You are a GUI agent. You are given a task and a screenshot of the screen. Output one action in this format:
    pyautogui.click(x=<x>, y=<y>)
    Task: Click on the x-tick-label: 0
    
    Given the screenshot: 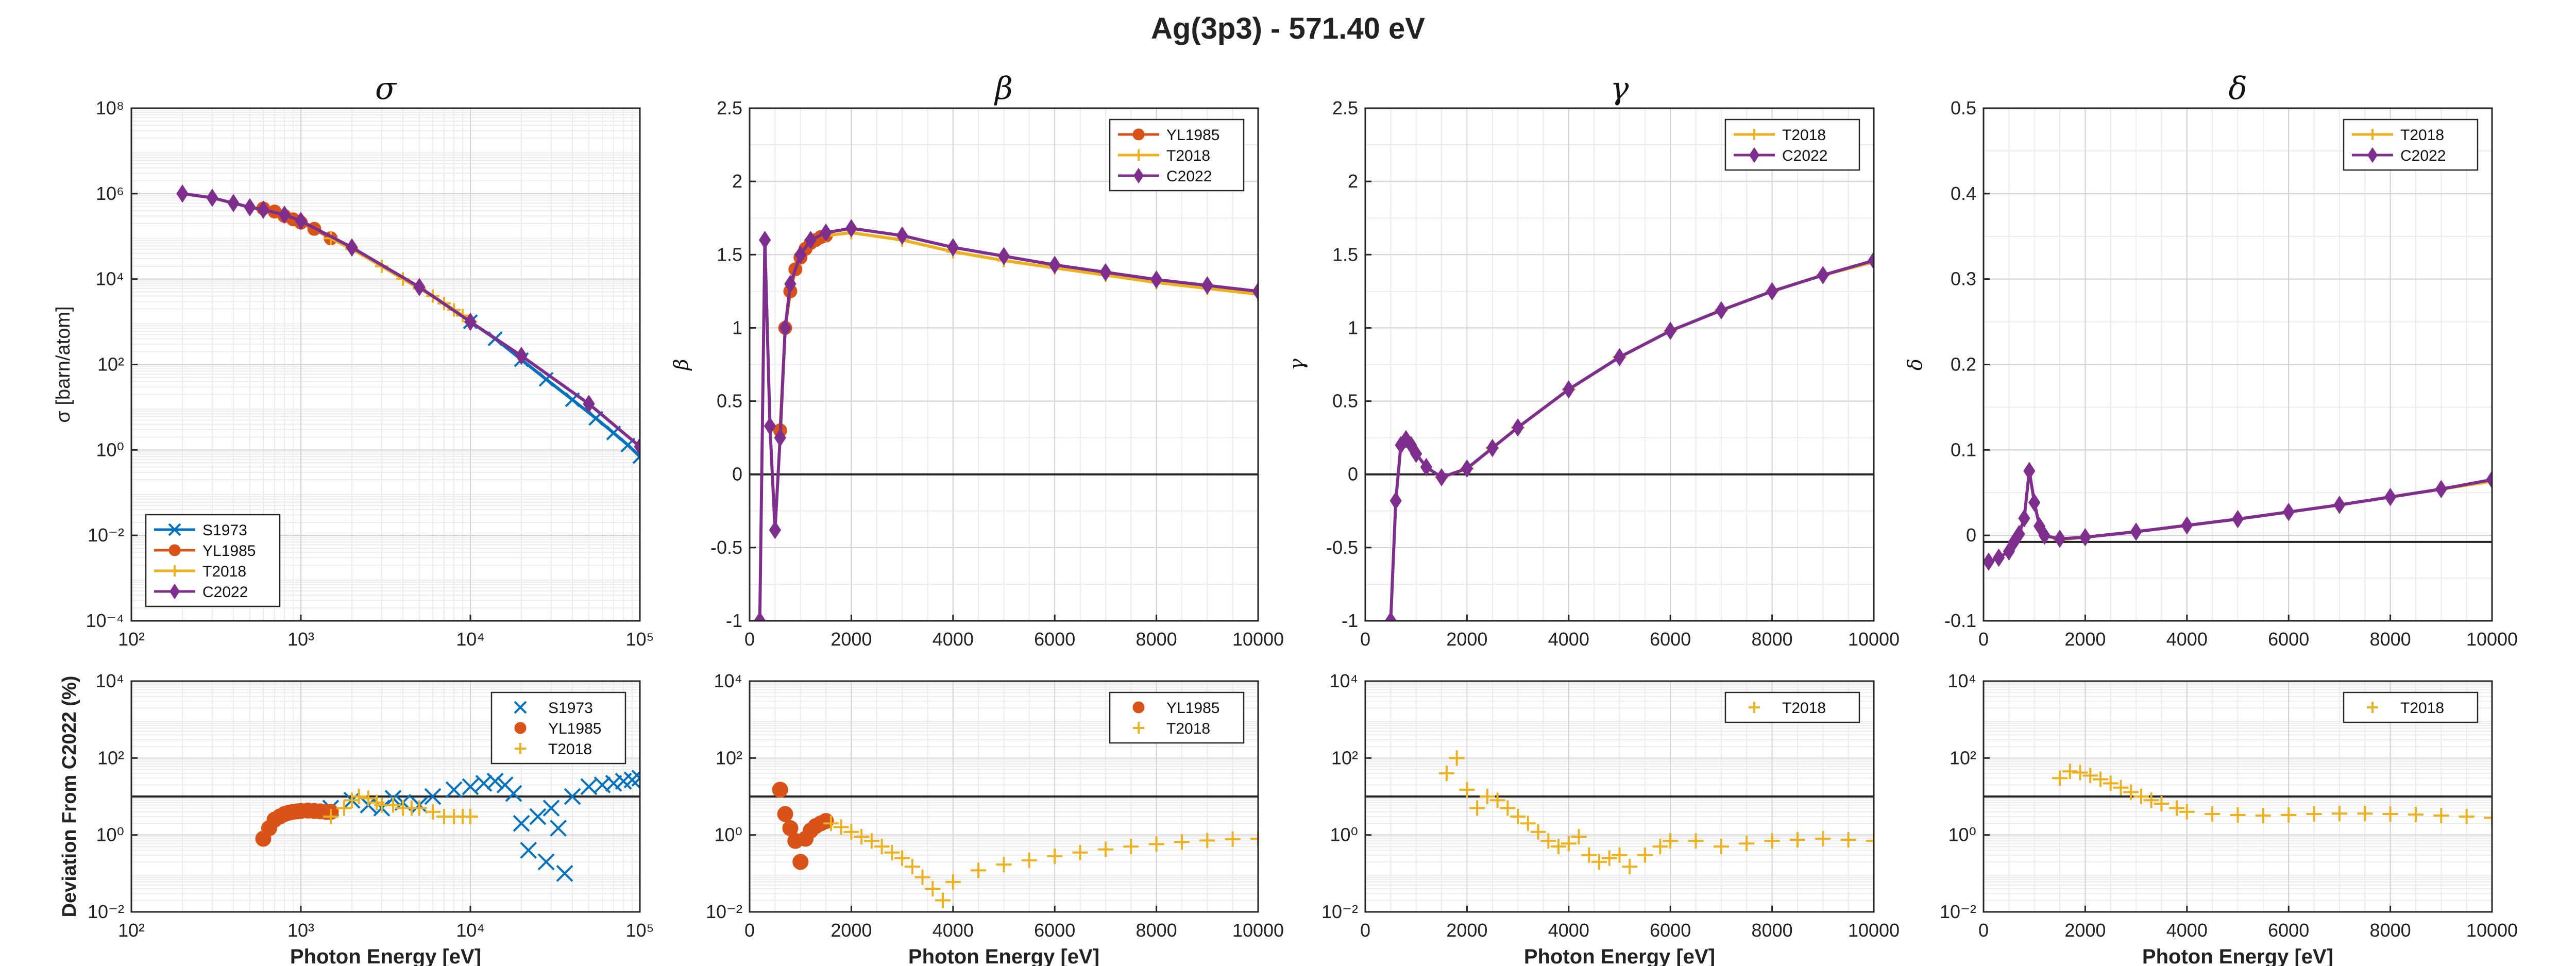 What is the action you would take?
    pyautogui.click(x=1365, y=639)
    